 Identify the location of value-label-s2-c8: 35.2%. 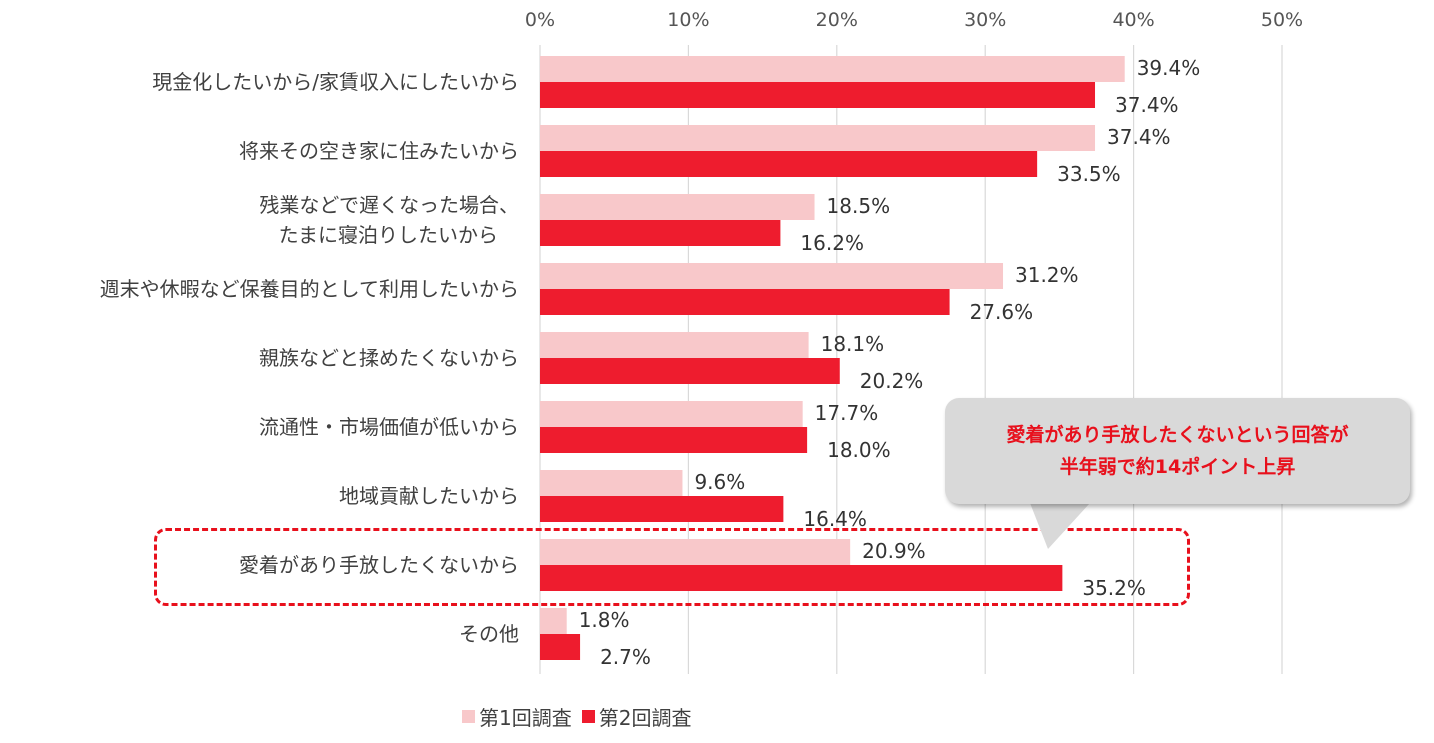
(1114, 588).